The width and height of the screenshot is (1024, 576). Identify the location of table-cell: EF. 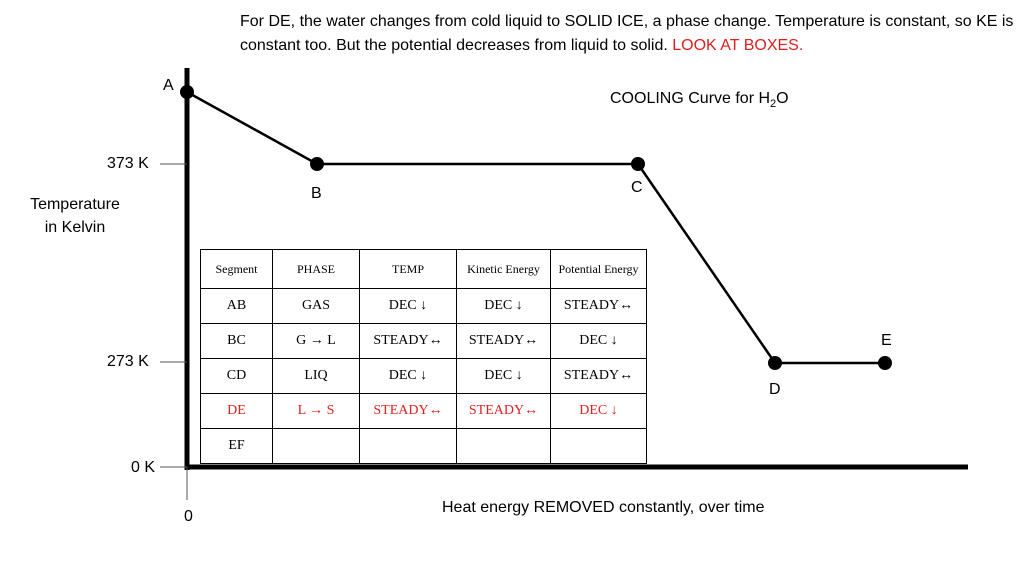
(236, 446).